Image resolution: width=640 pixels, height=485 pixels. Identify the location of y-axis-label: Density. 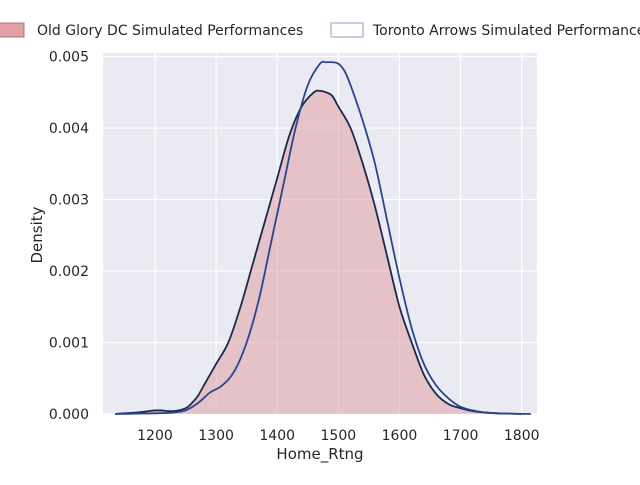
(37, 234).